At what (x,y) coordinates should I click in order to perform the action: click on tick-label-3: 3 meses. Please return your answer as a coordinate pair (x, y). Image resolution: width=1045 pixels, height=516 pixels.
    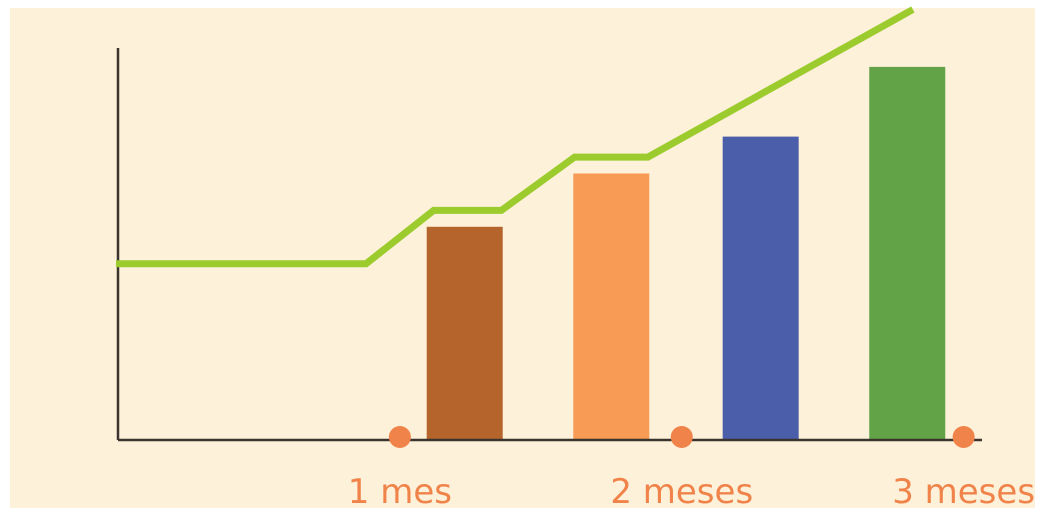
    Looking at the image, I should click on (963, 492).